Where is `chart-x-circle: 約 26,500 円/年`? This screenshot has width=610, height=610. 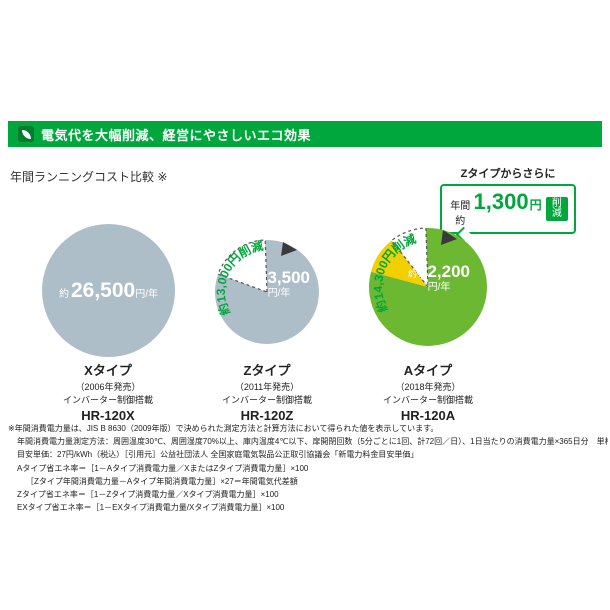
chart-x-circle: 約 26,500 円/年 is located at coordinates (108, 290).